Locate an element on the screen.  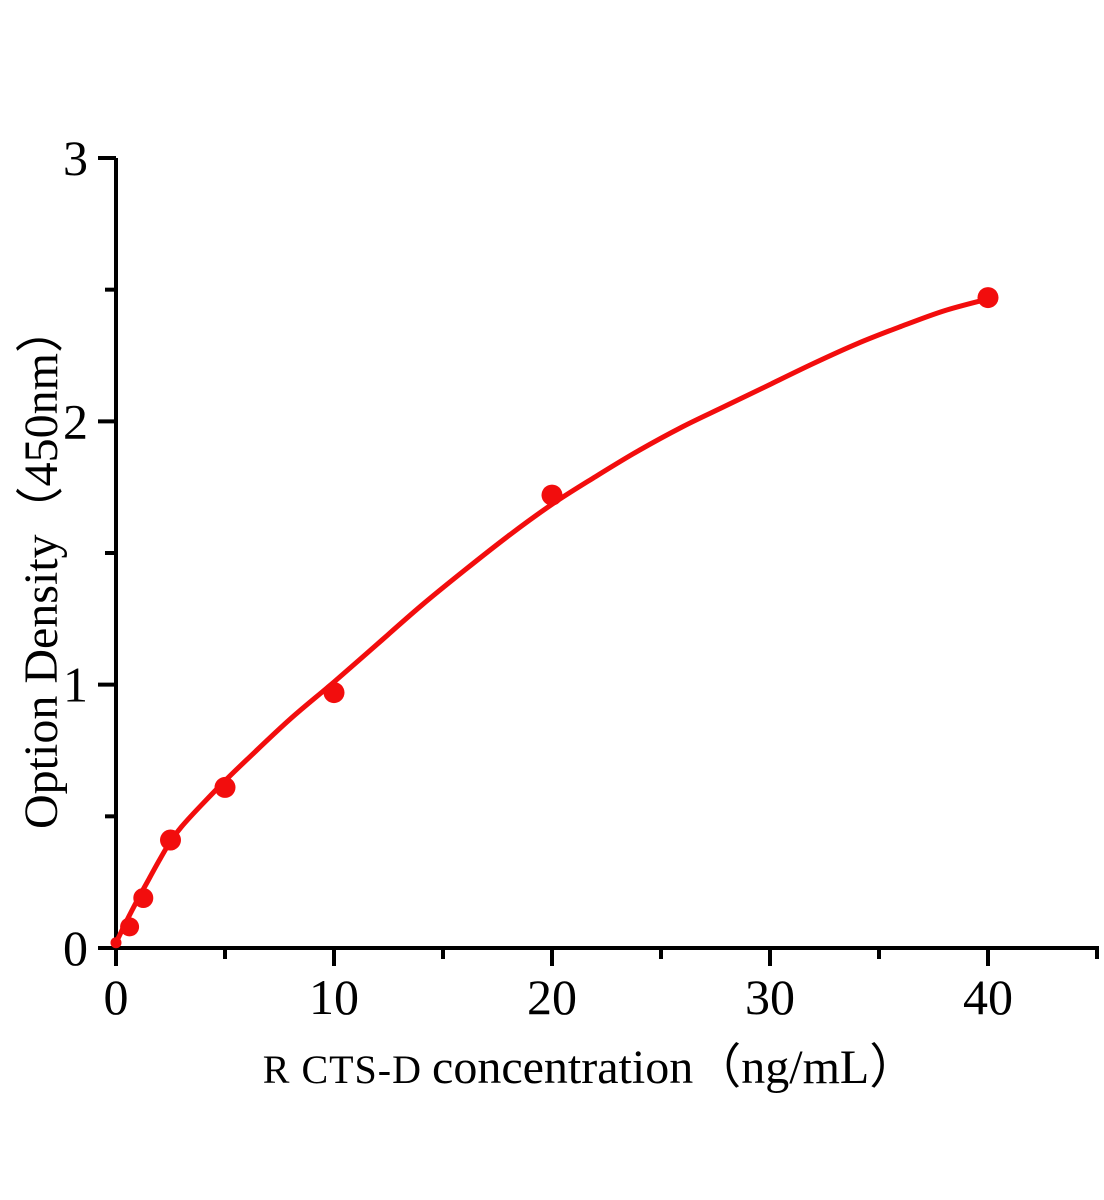
x-tick-label: 10 is located at coordinates (334, 997).